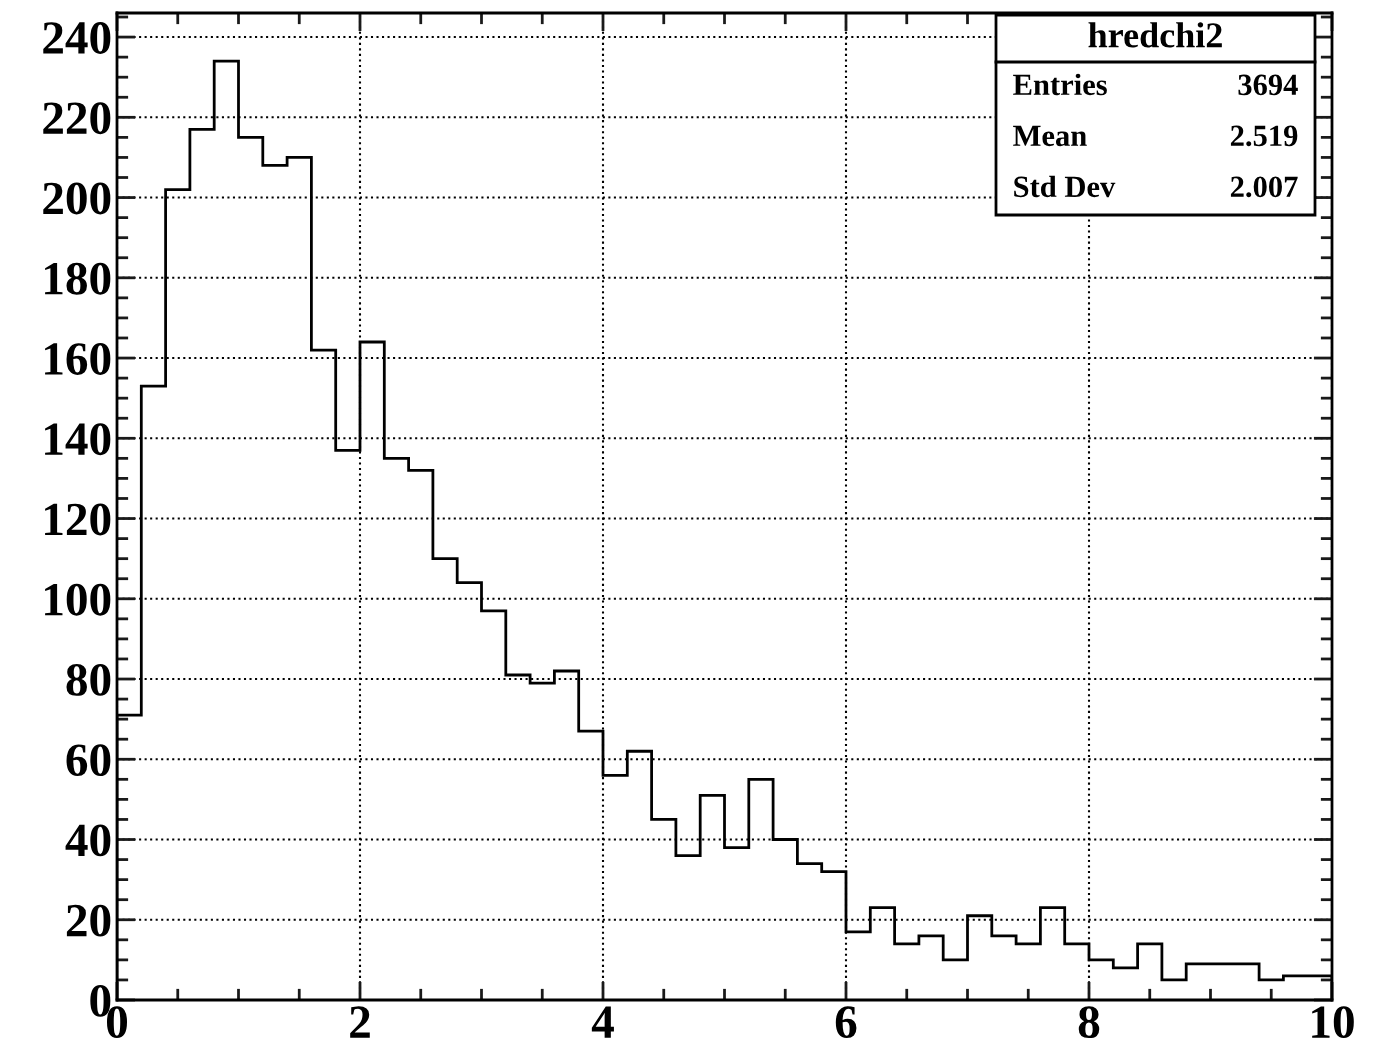 The height and width of the screenshot is (1063, 1383). Describe the element at coordinates (88, 680) in the screenshot. I see `y-tick-label: 80` at that location.